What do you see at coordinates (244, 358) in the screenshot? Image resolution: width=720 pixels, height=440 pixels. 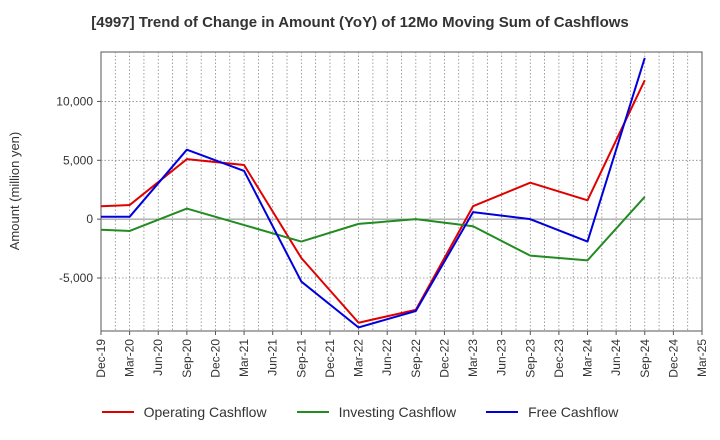 I see `x-tick-label: Mar-21` at bounding box center [244, 358].